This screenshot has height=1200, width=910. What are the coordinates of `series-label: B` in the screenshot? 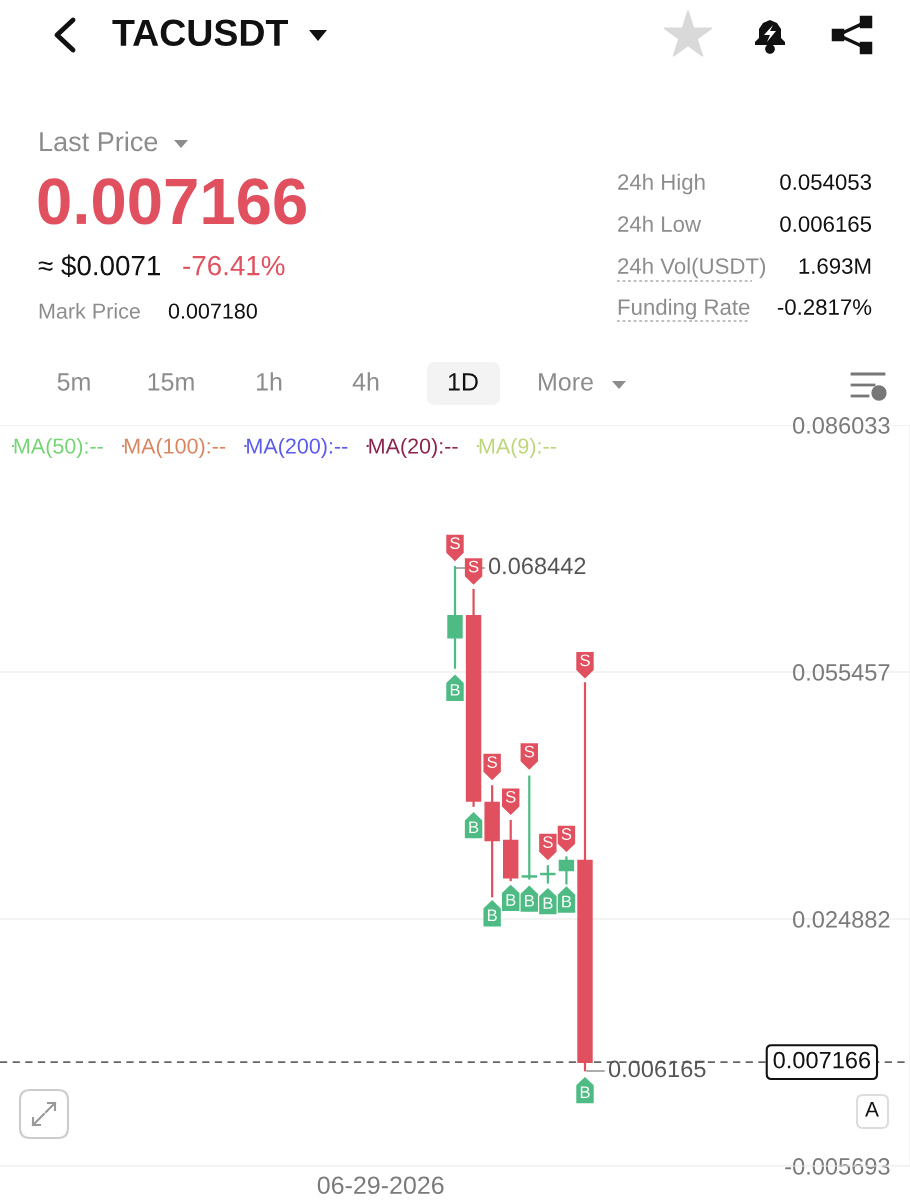 It's located at (455, 690).